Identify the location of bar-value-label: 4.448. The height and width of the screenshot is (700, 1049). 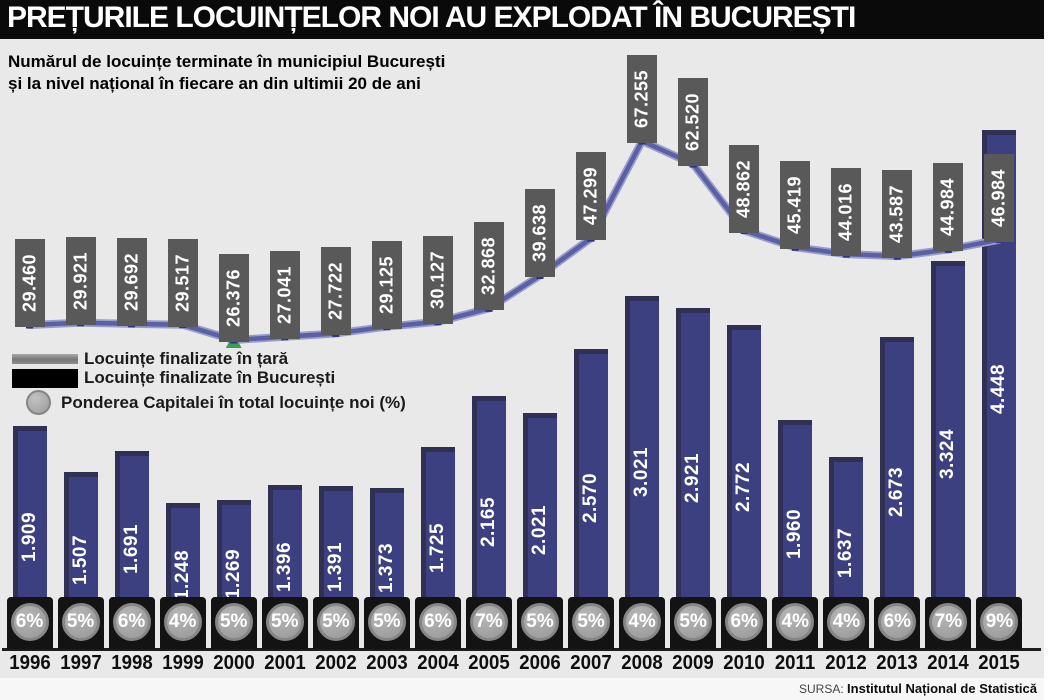
(999, 388).